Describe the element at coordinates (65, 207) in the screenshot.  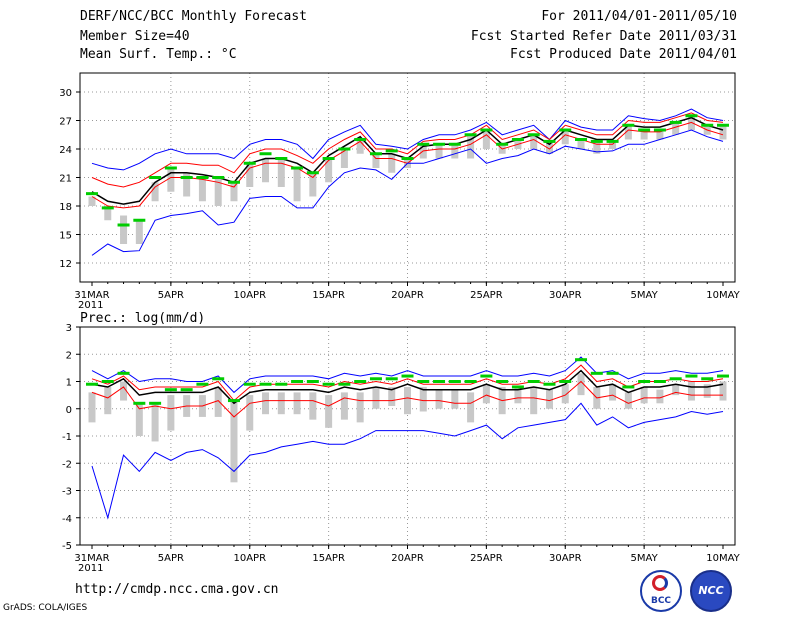
I see `y-tick-label: 18` at that location.